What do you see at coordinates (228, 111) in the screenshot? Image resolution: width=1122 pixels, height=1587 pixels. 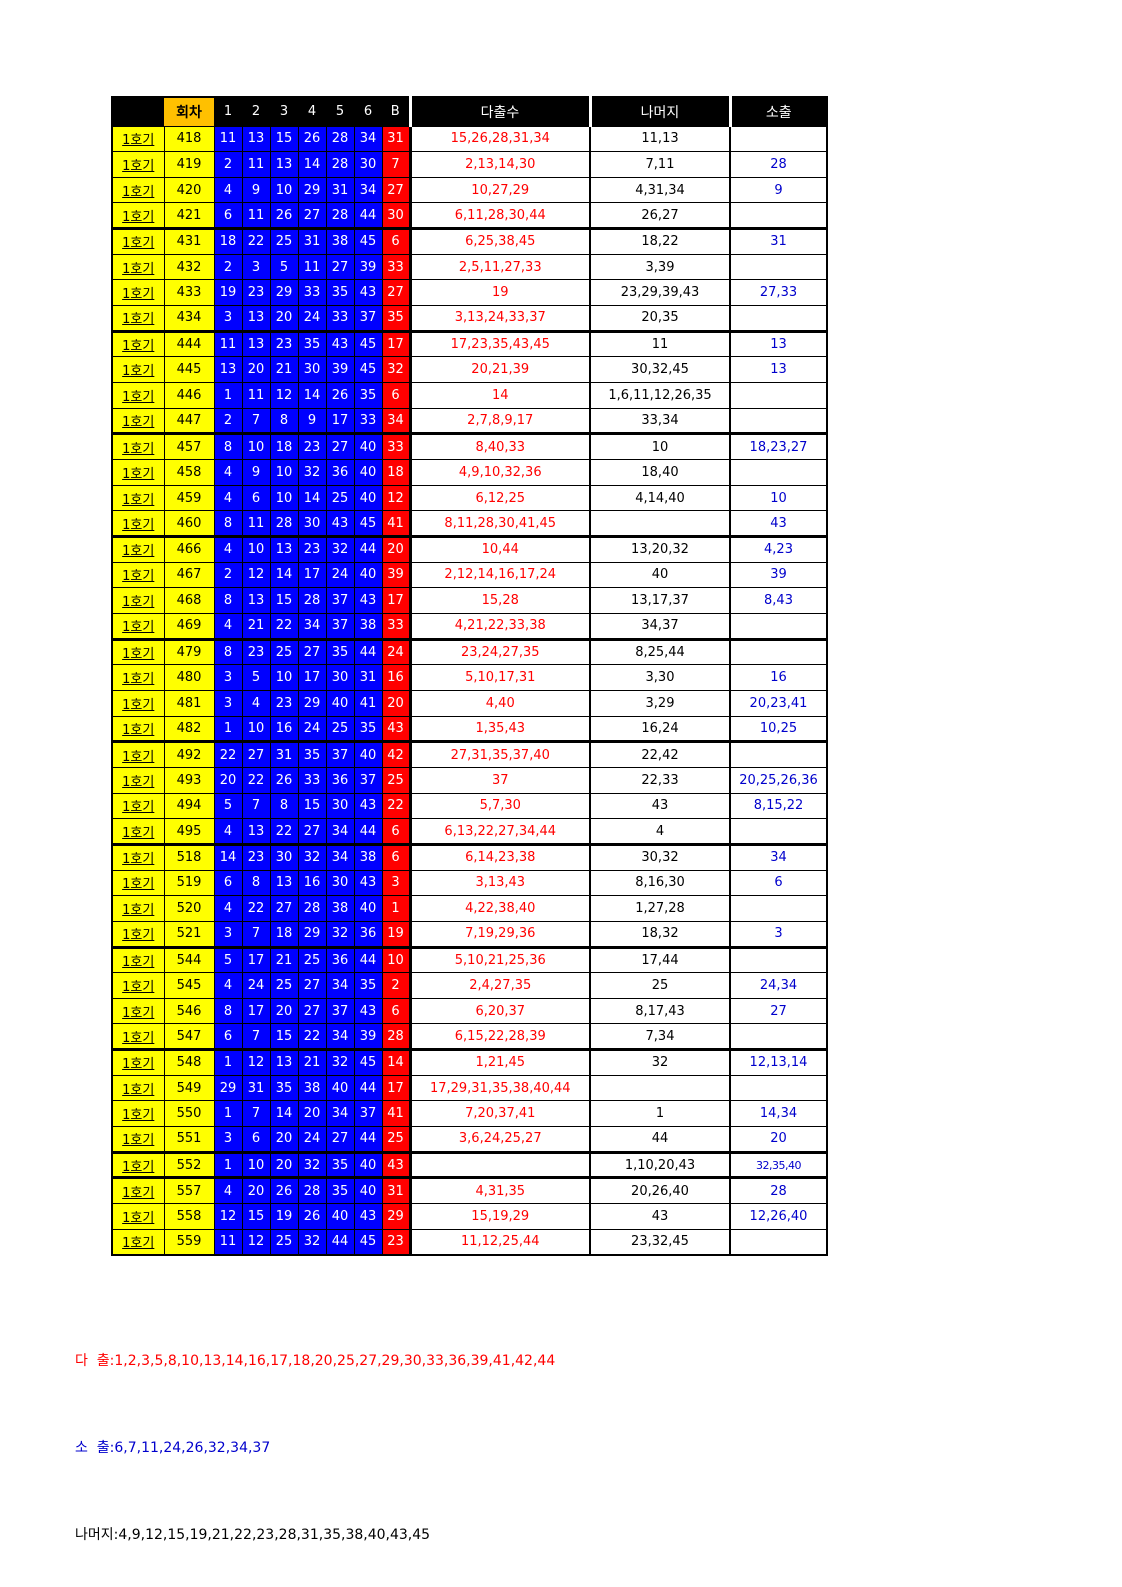 I see `header-num-1: 1` at bounding box center [228, 111].